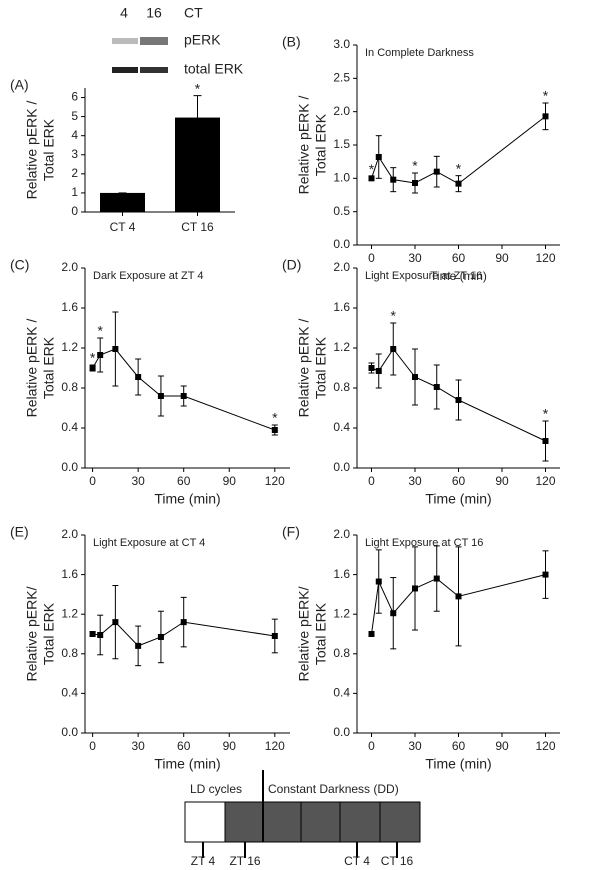 The width and height of the screenshot is (604, 870). Describe the element at coordinates (193, 13) in the screenshot. I see `lane-header: CT` at that location.